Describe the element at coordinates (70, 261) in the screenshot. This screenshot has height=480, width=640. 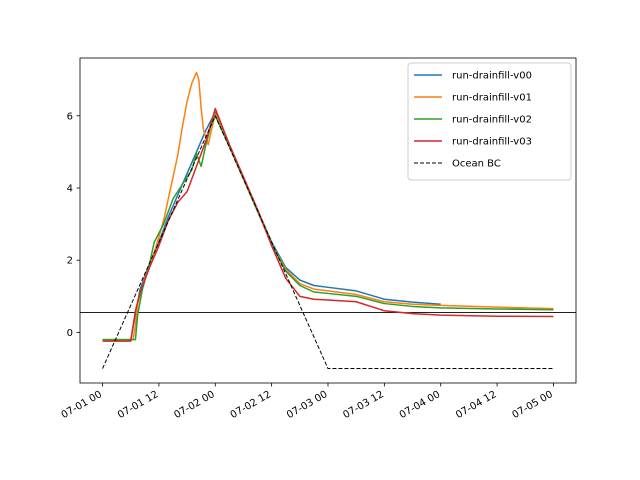
I see `y-tick-label-1: 2` at that location.